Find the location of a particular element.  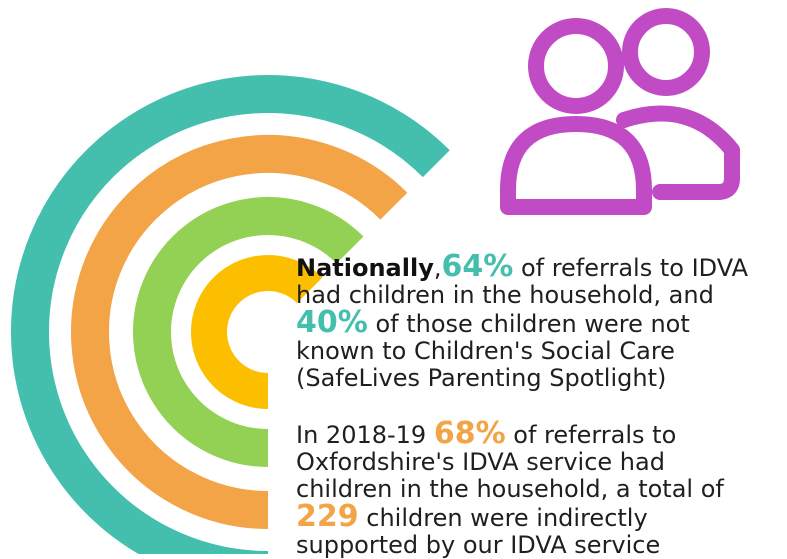

local-line-3: children in the household, a total of is located at coordinates (510, 489).